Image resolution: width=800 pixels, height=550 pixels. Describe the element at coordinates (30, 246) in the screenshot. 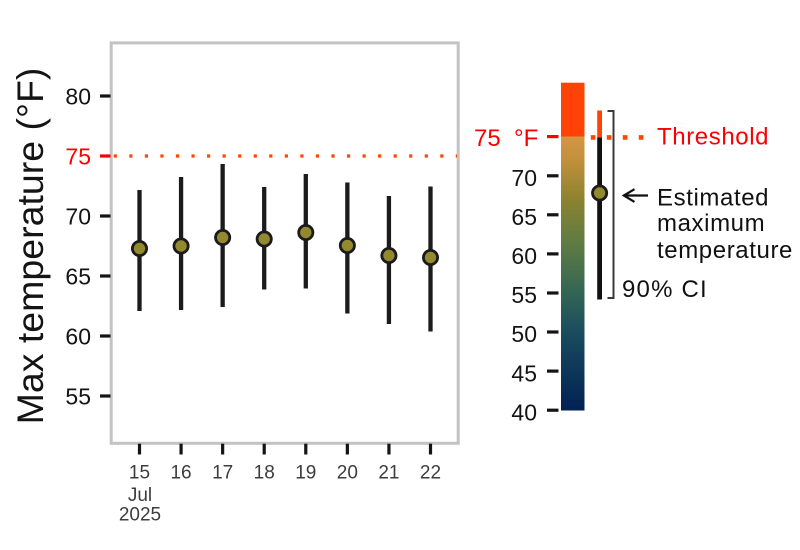

I see `svg-text: Max temperature (°F)` at that location.